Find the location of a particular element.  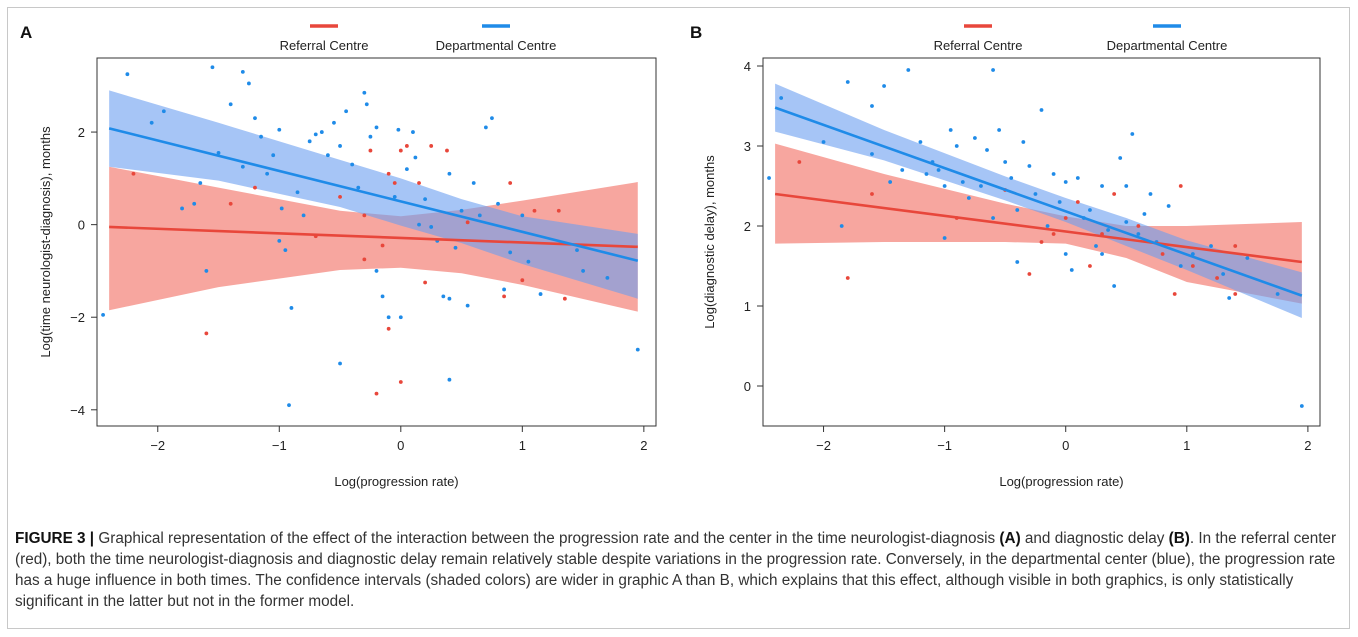

x-tick-label: −1 is located at coordinates (279, 445).